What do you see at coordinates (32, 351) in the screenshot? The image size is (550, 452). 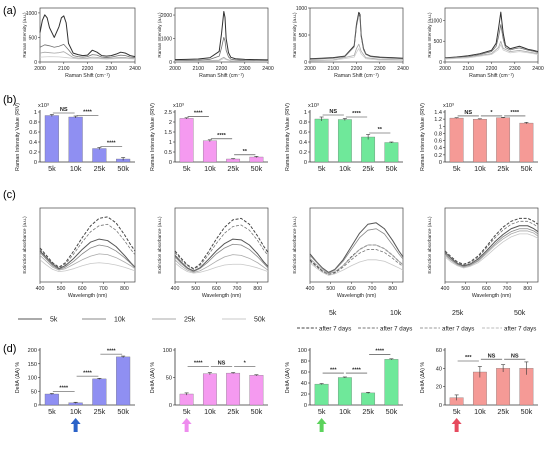 I see `y-tick-label: 200` at bounding box center [32, 351].